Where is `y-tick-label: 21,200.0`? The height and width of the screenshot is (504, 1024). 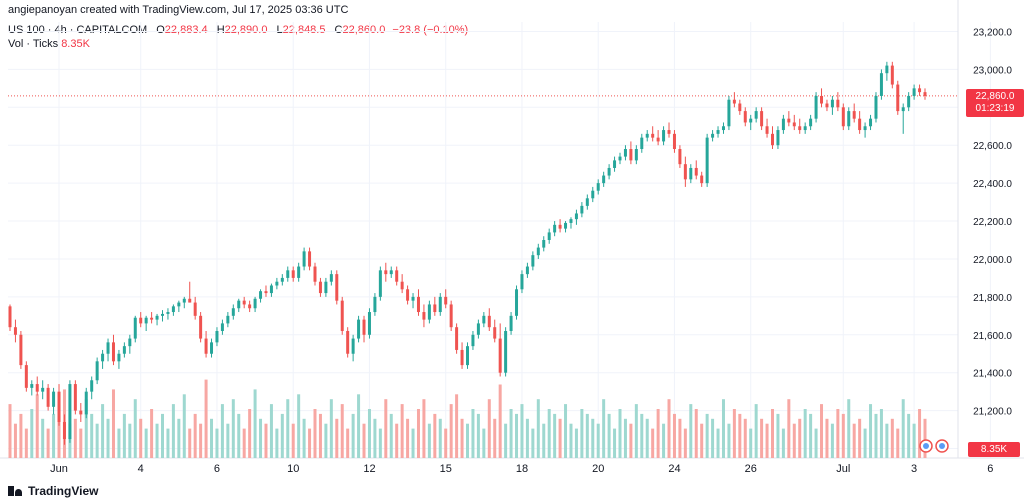 y-tick-label: 21,200.0 is located at coordinates (992, 412).